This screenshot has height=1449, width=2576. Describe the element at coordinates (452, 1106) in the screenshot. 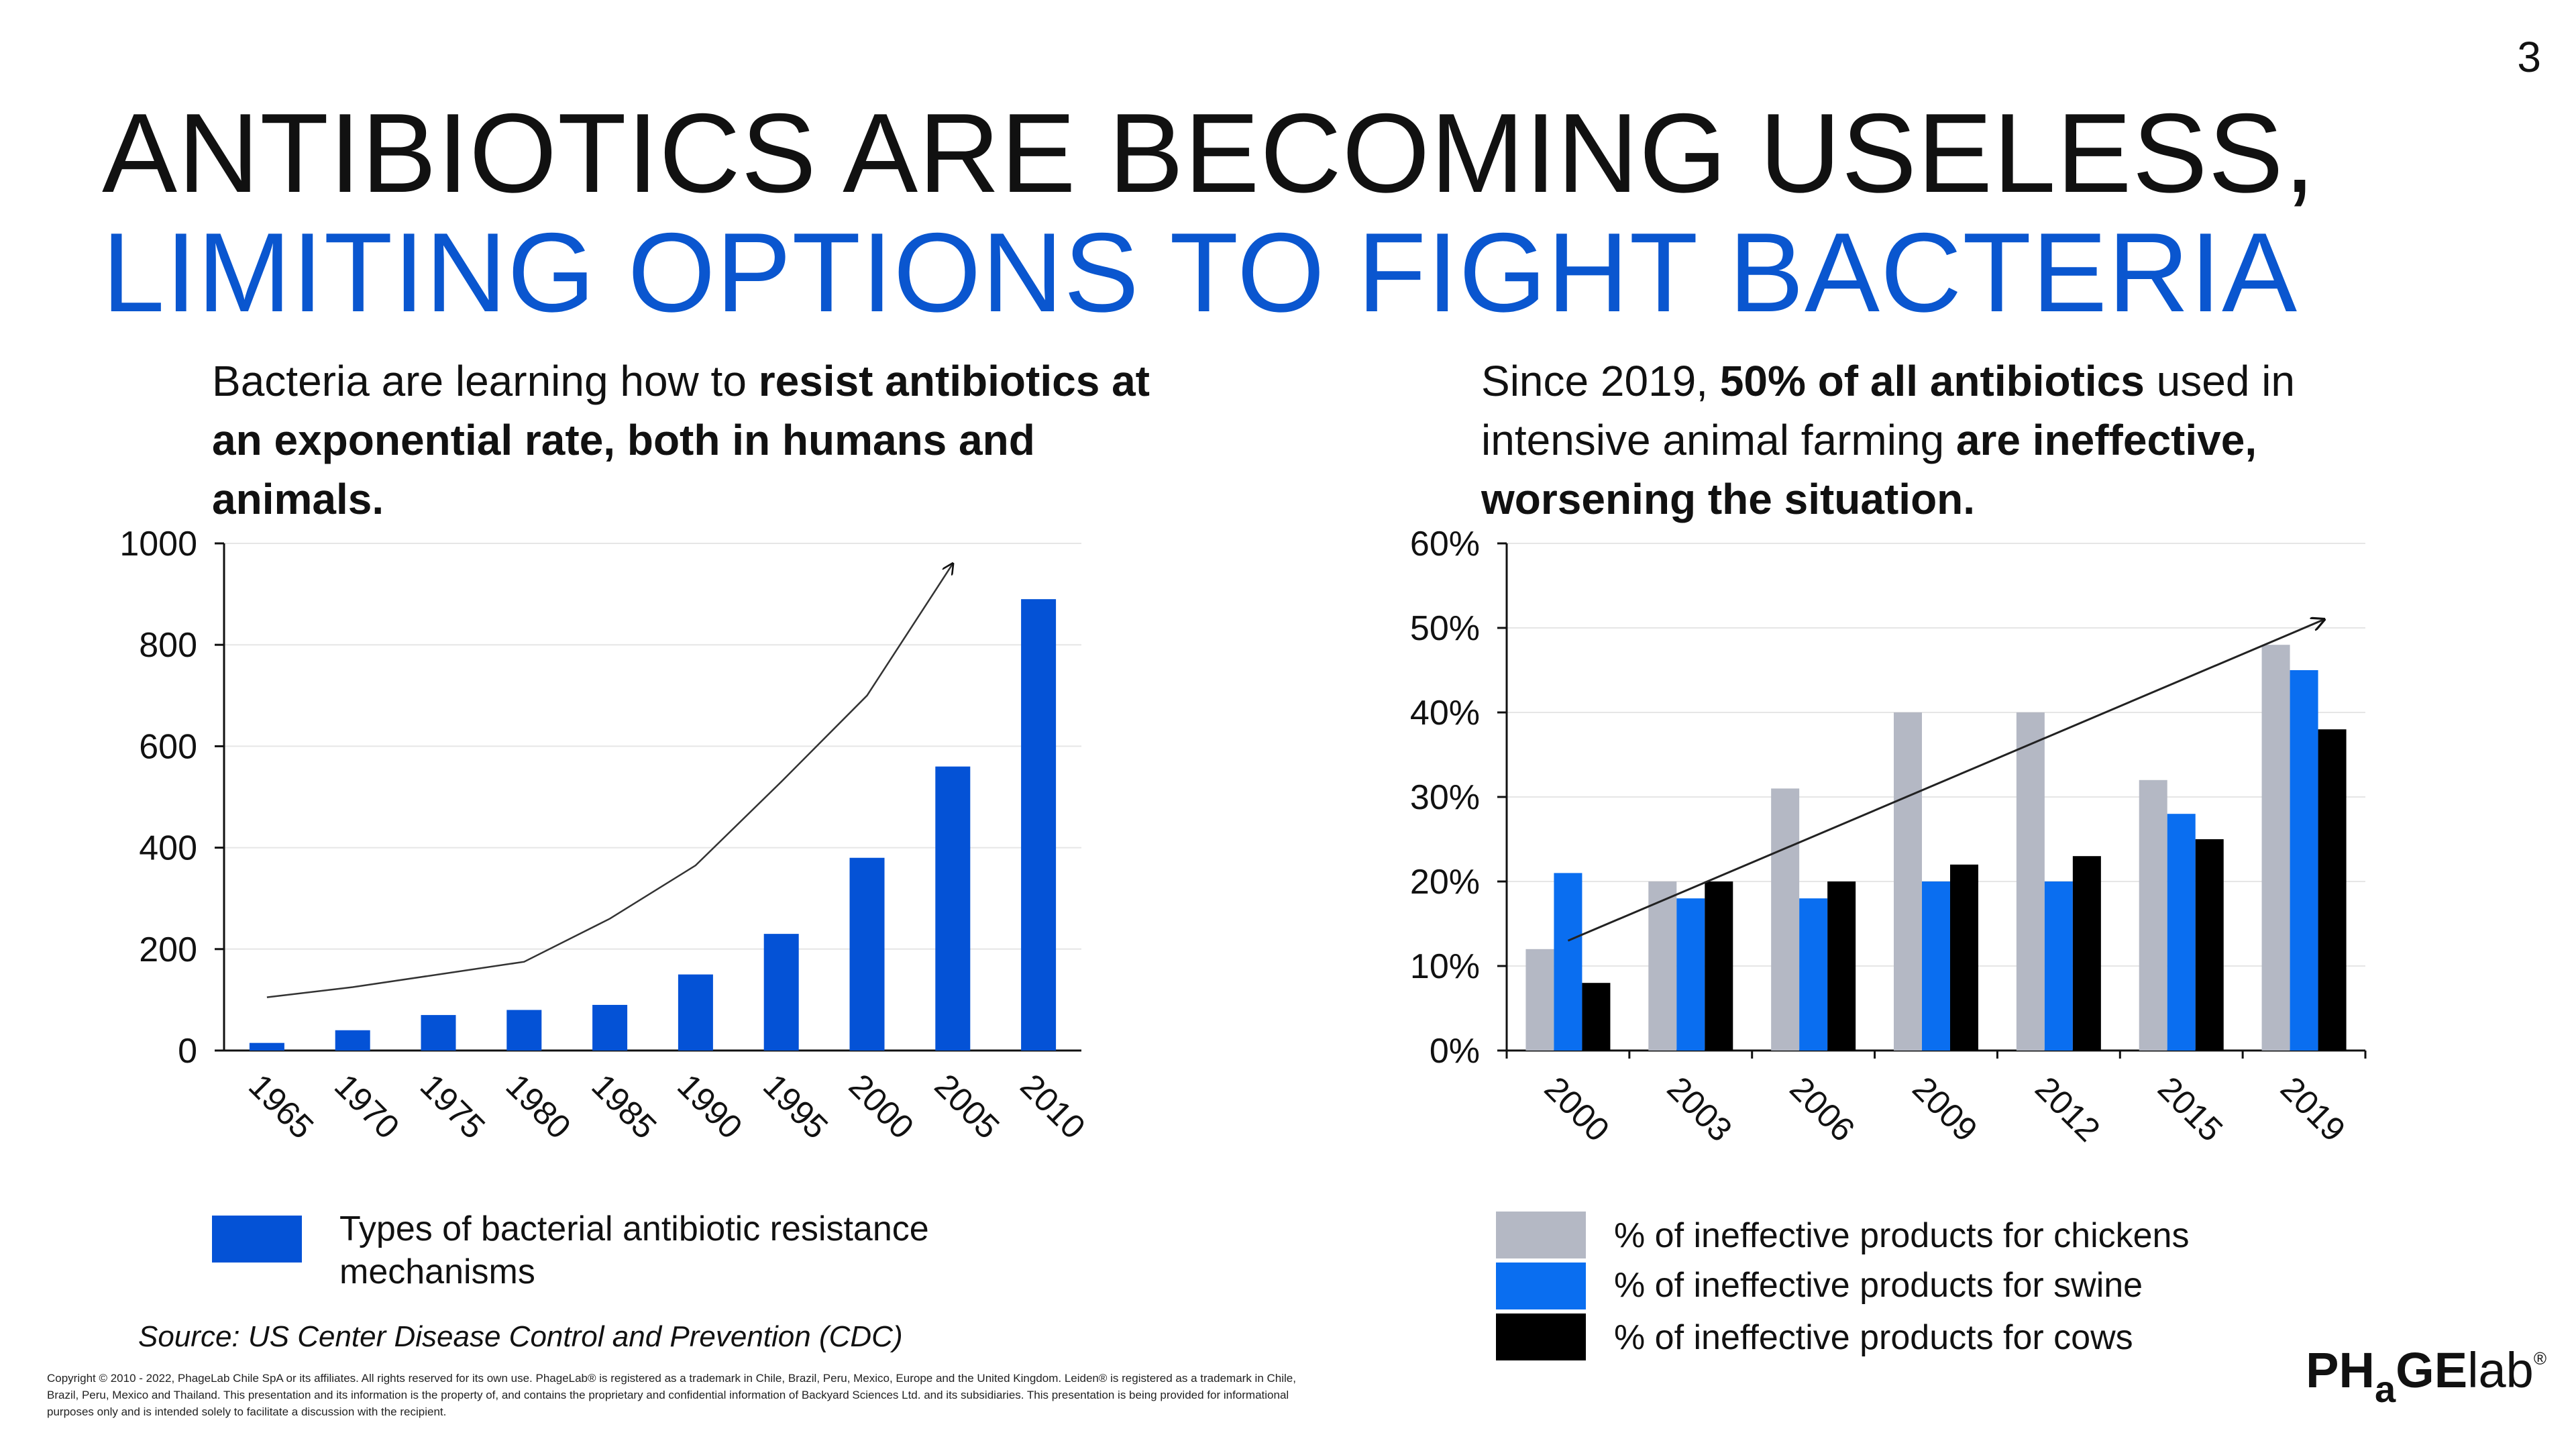

I see `x-tick-label: 1975` at that location.